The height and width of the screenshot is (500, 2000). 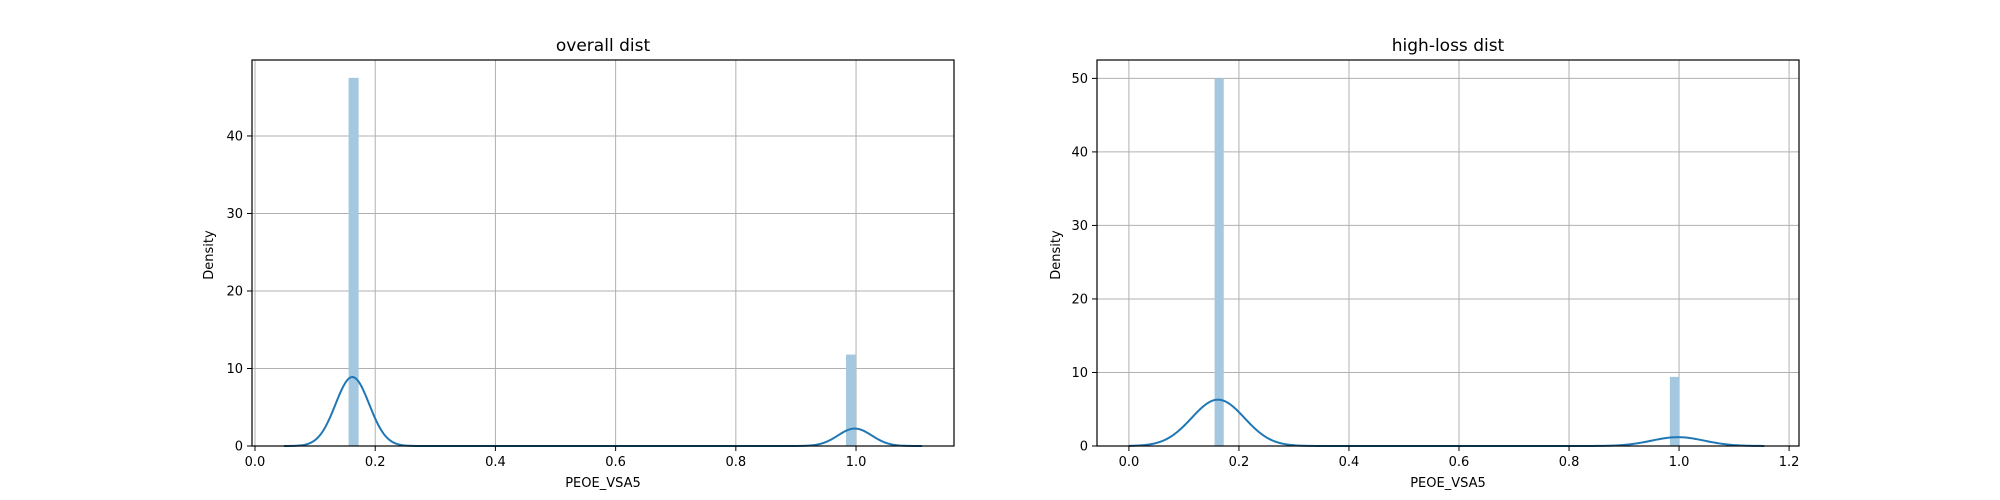 What do you see at coordinates (1448, 46) in the screenshot?
I see `chart-title: high-loss dist` at bounding box center [1448, 46].